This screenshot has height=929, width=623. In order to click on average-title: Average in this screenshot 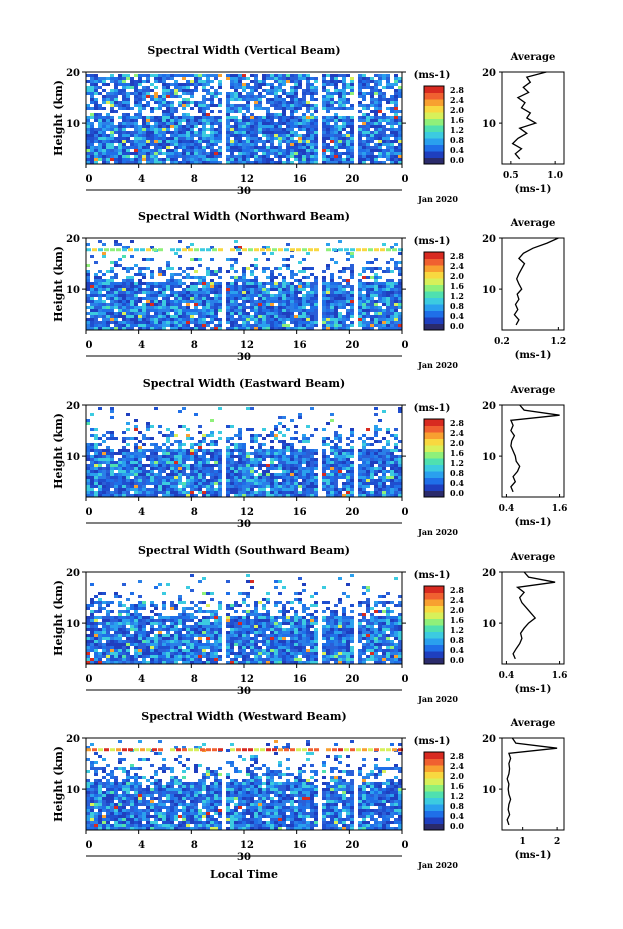, I will do `click(533, 223)`.